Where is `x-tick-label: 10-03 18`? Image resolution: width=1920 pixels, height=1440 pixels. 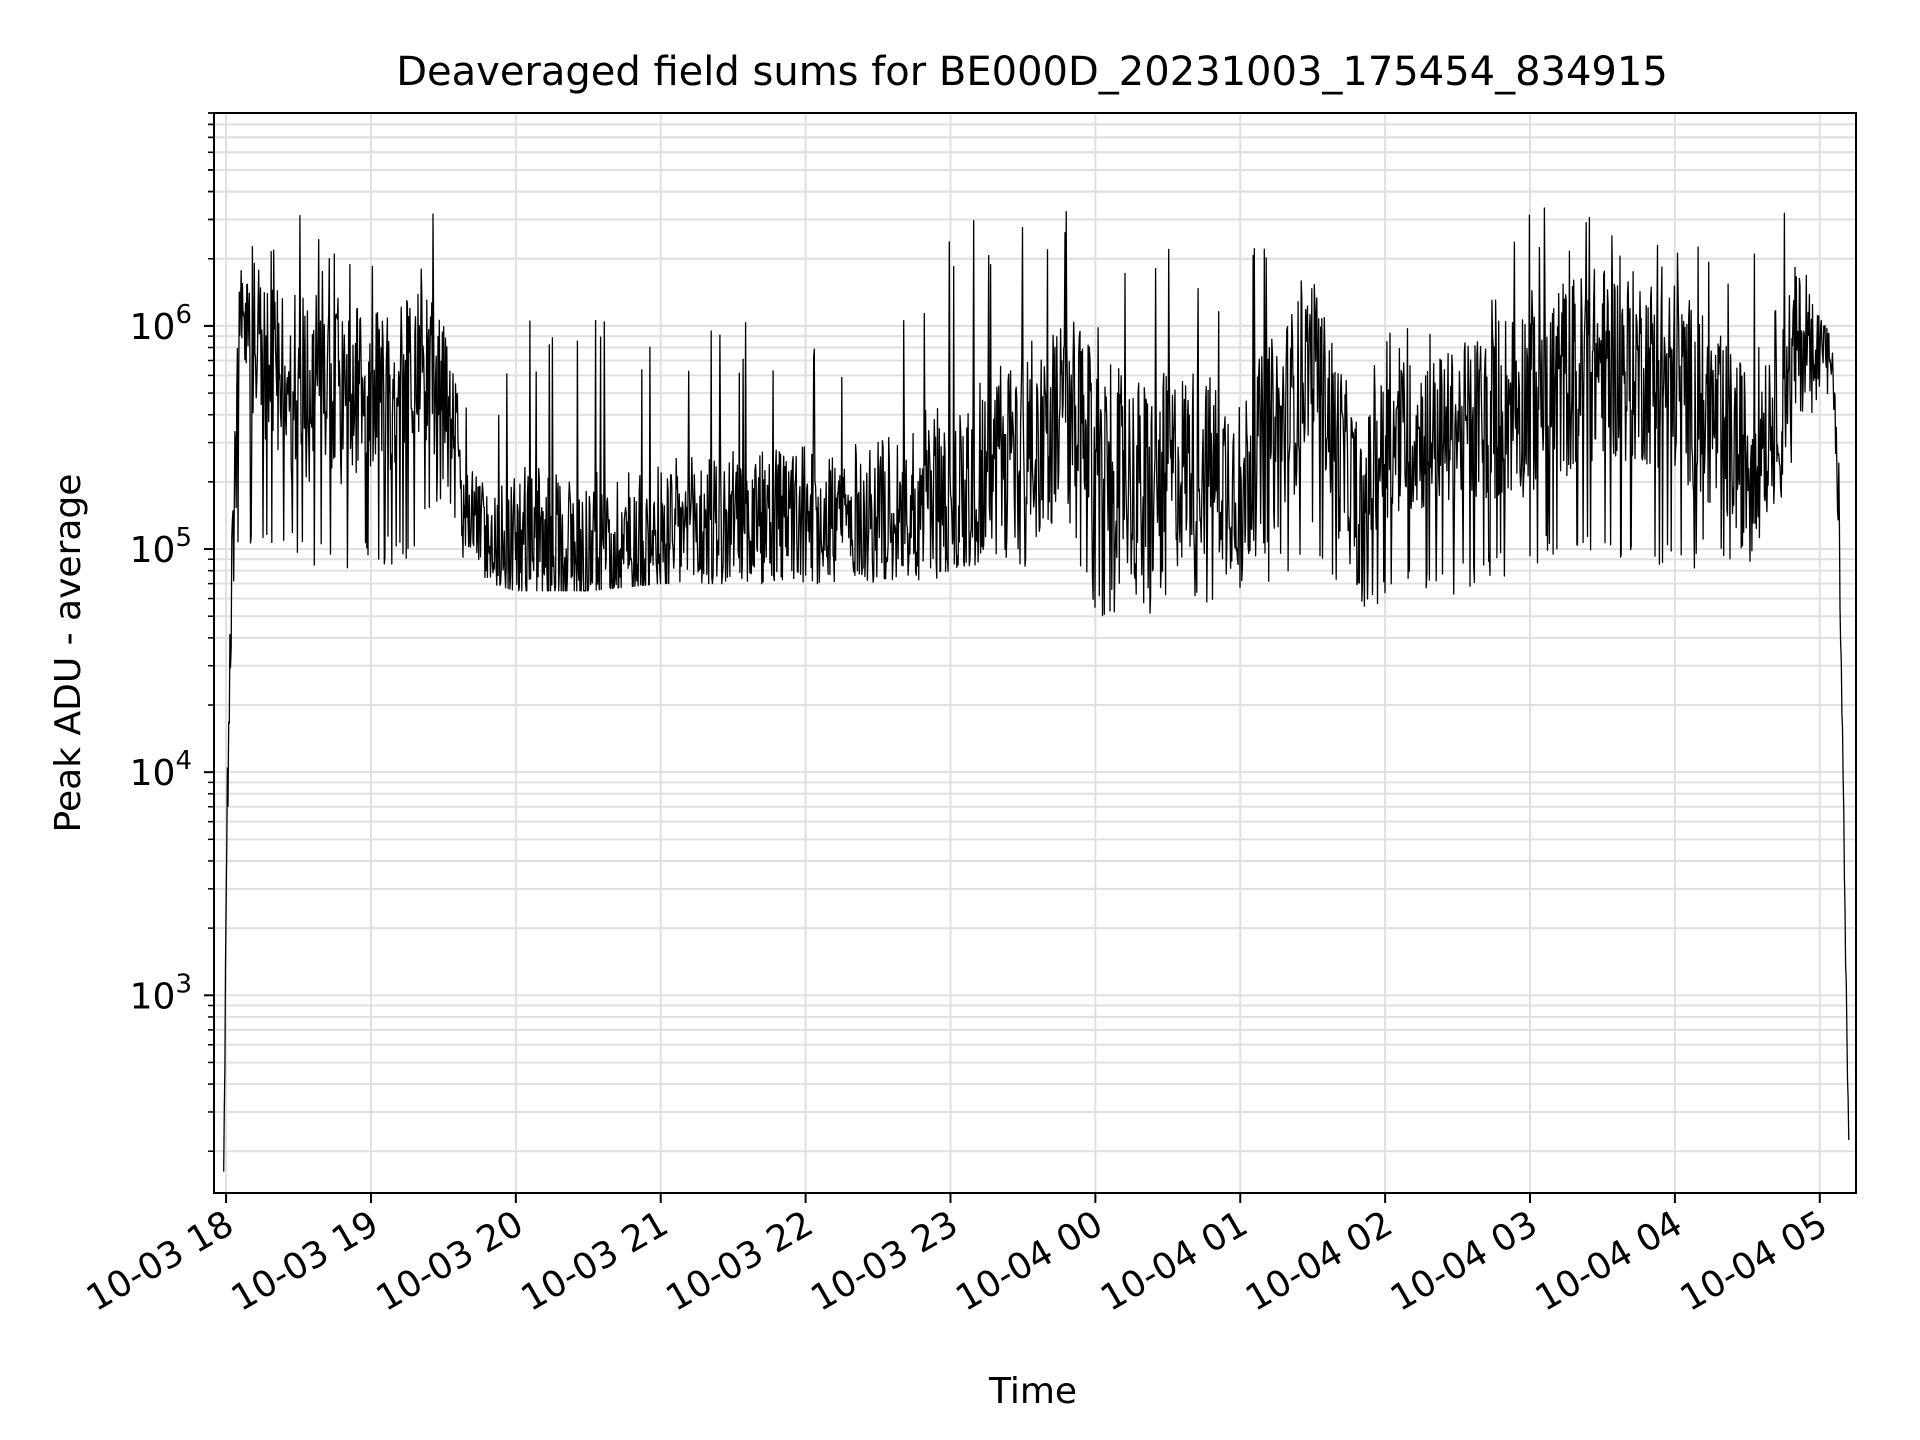 x-tick-label: 10-03 18 is located at coordinates (160, 1261).